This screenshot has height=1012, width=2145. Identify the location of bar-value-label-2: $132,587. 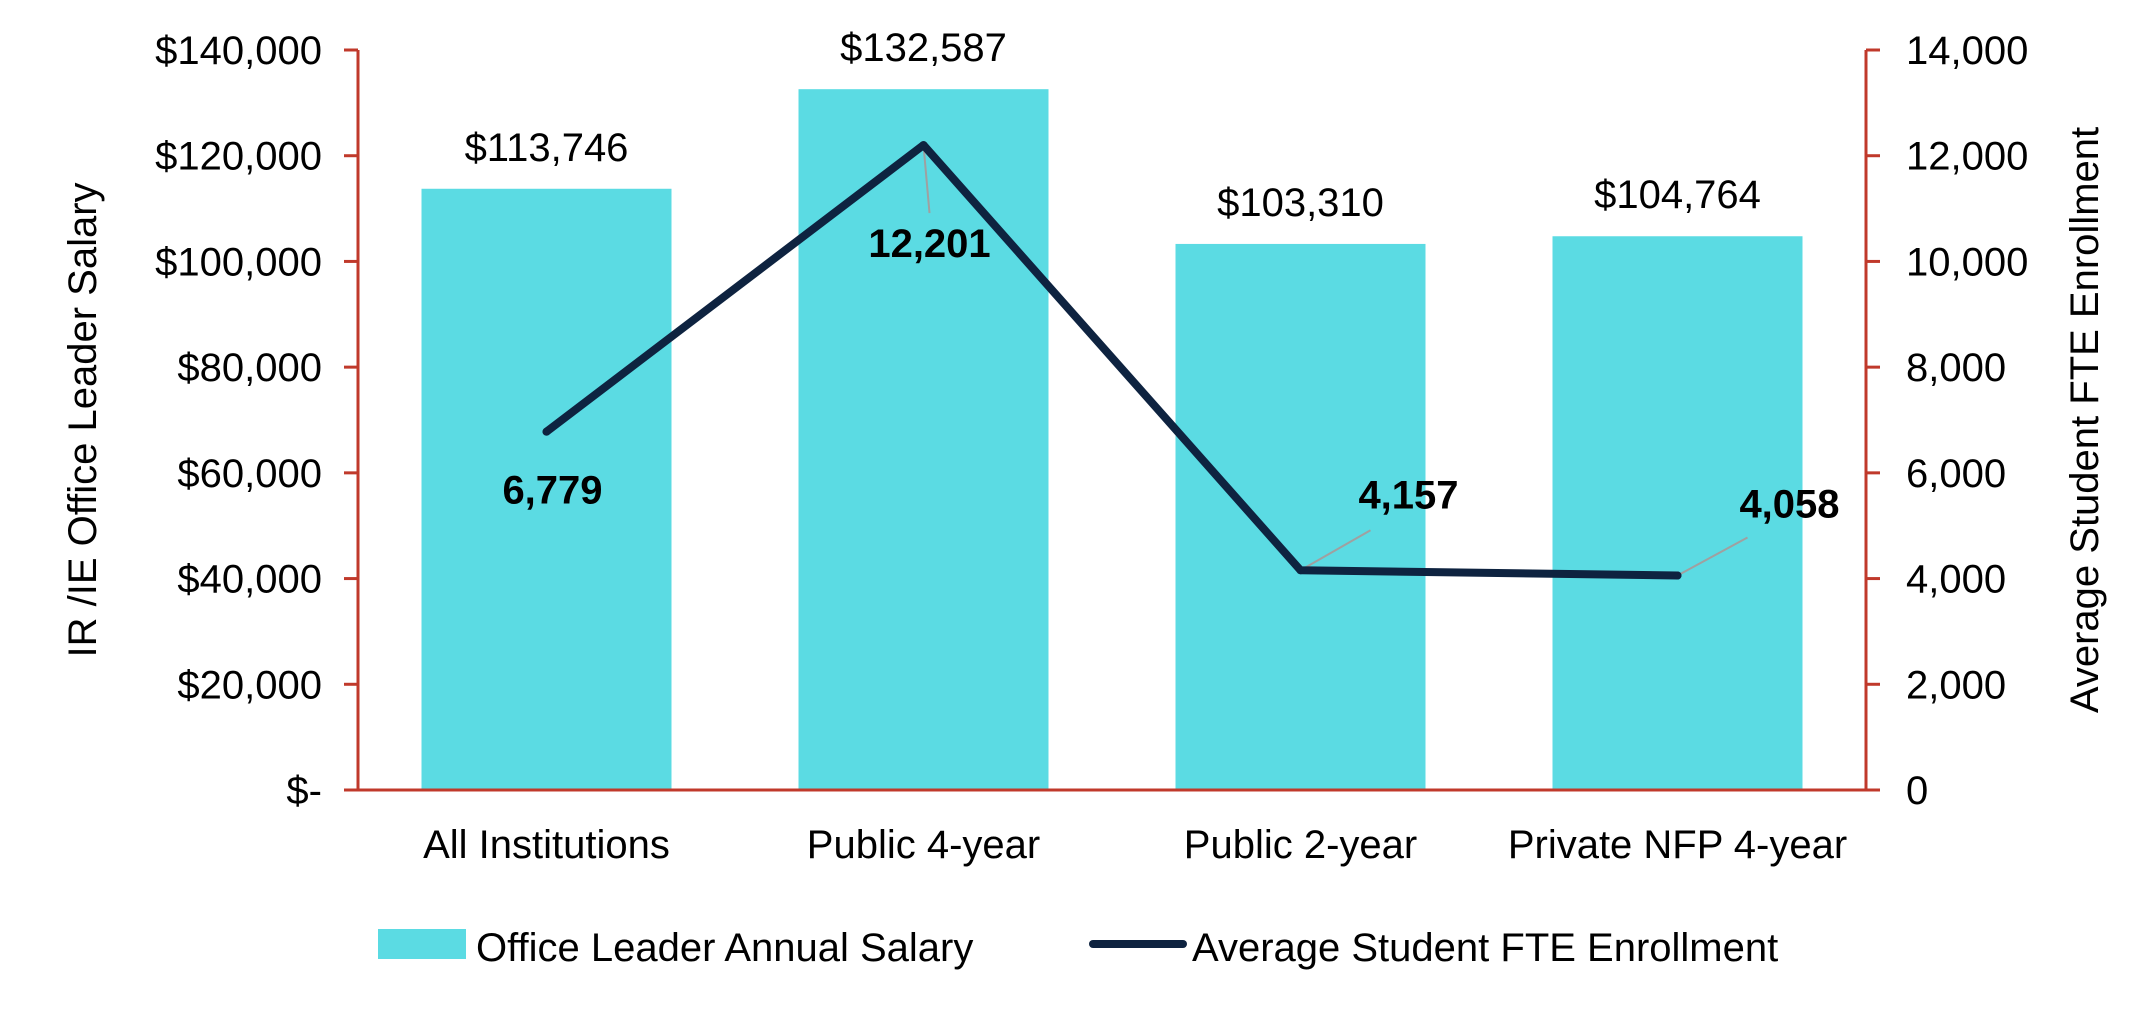
(923, 48).